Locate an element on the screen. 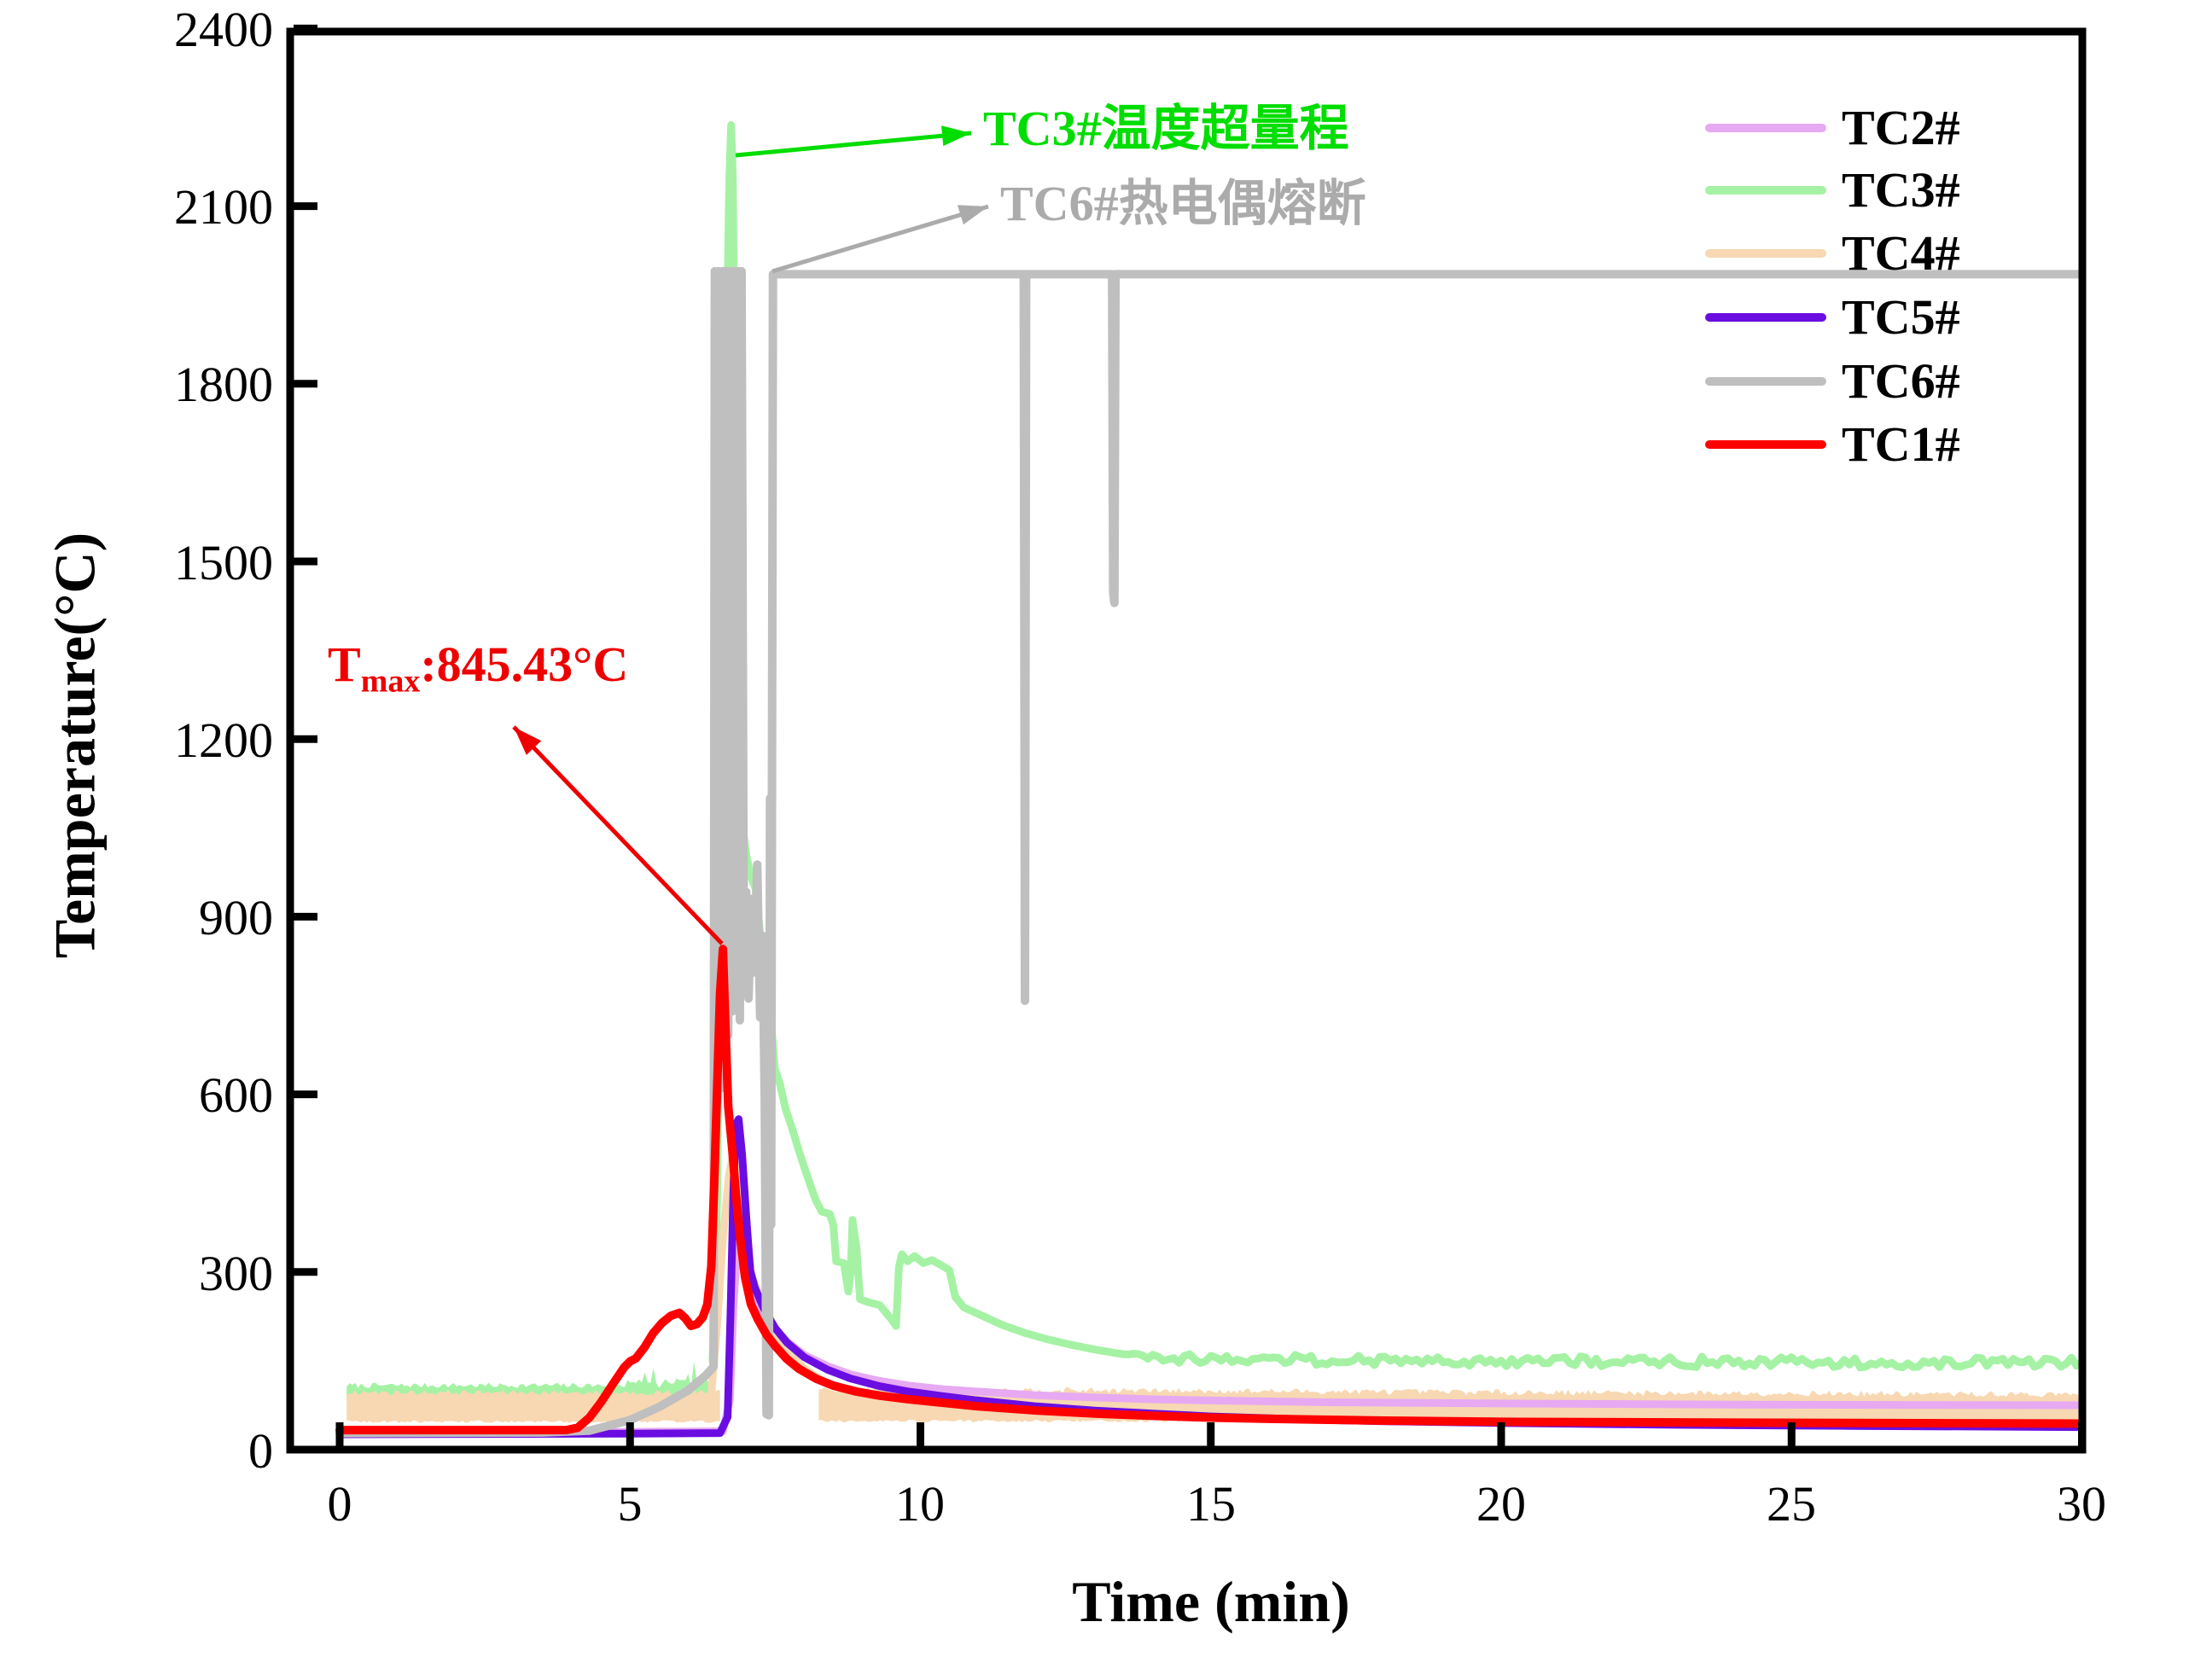 The image size is (2195, 1680). legend-item-tc2: TC2# is located at coordinates (1832, 128).